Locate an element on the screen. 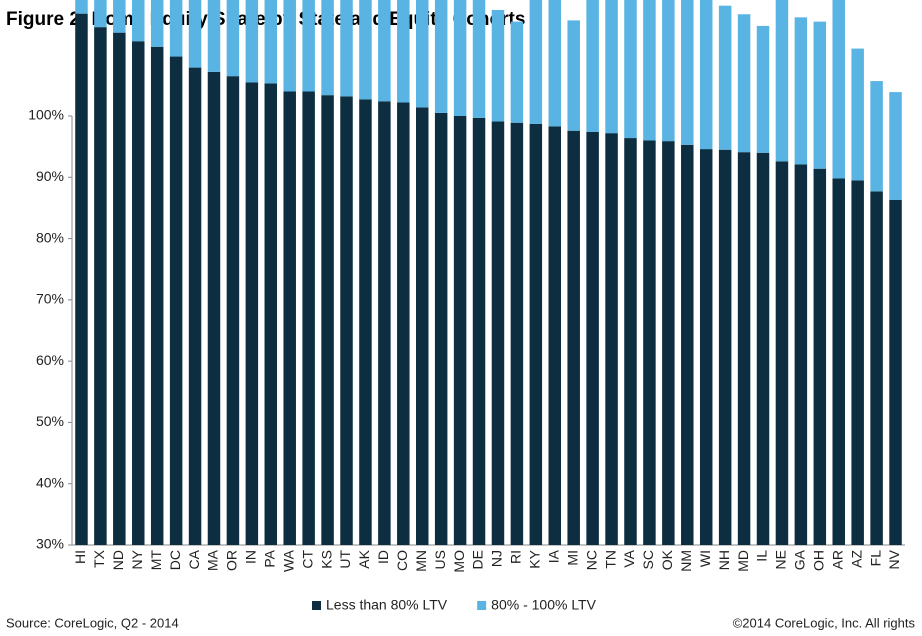 The height and width of the screenshot is (636, 922). x-tick-label: TX is located at coordinates (99, 558).